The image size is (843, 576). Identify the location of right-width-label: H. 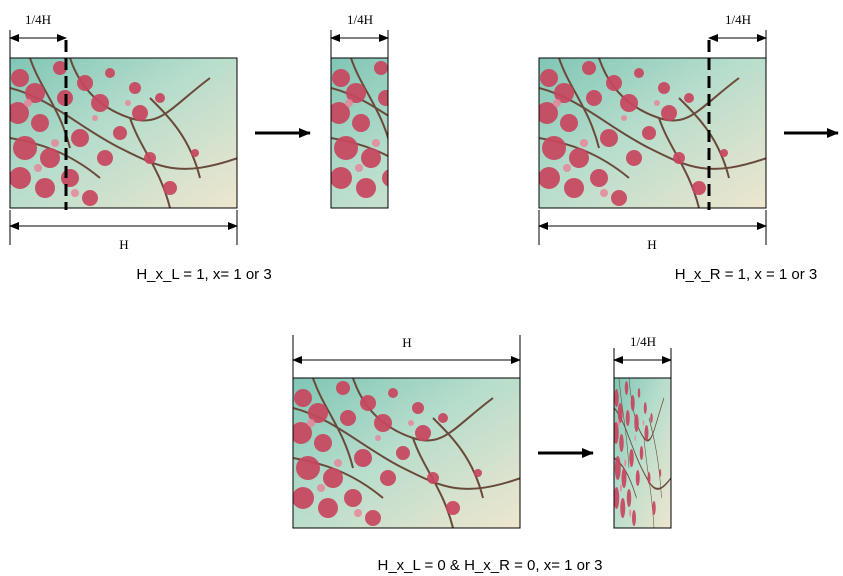
(651, 244).